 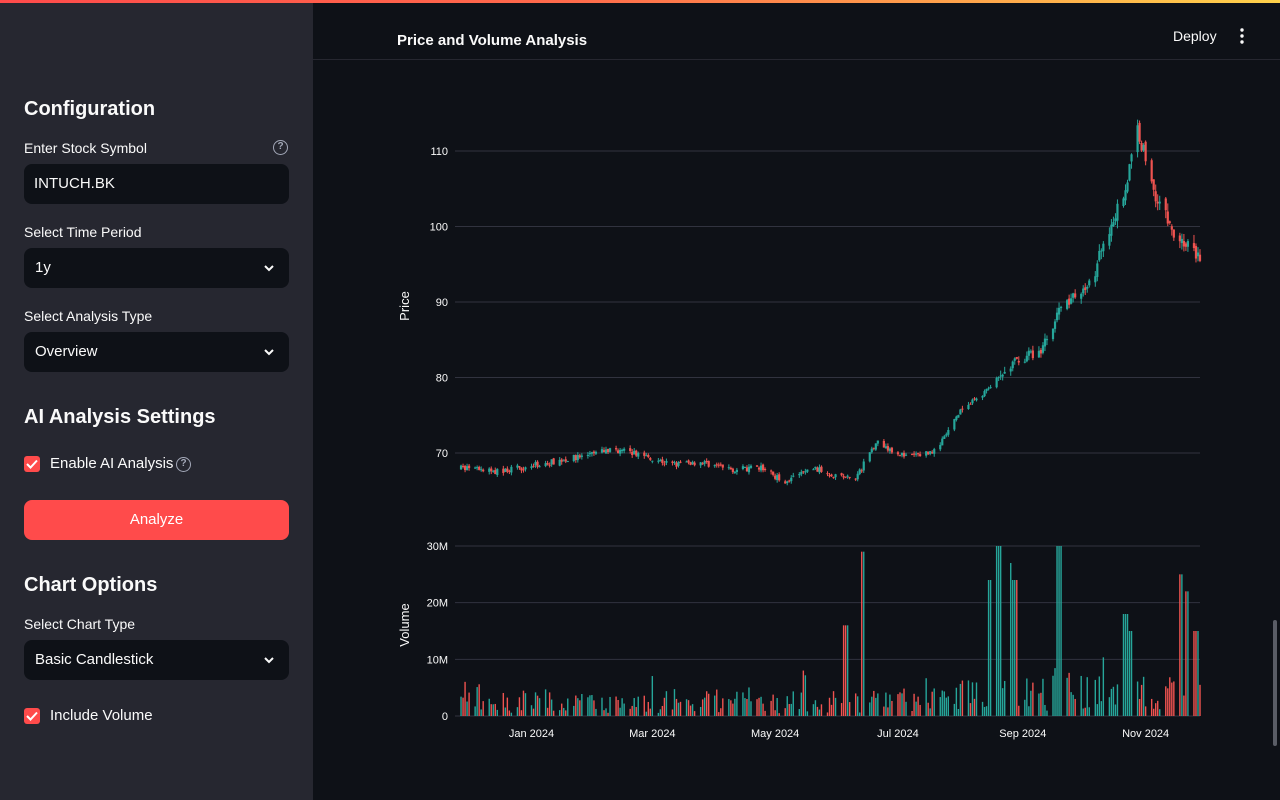 What do you see at coordinates (269, 268) in the screenshot?
I see `chevron-down-icon` at bounding box center [269, 268].